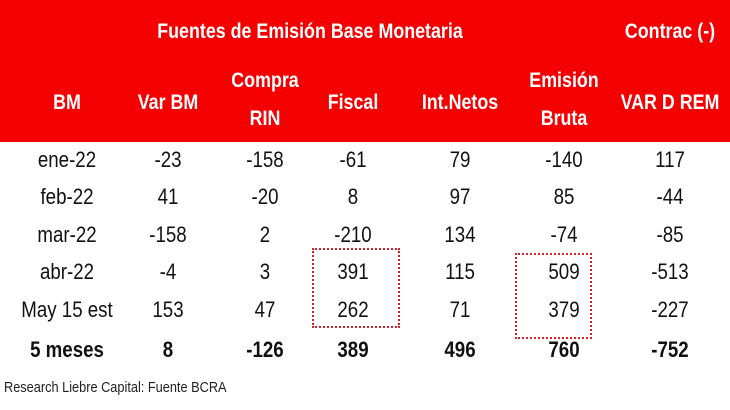 The height and width of the screenshot is (410, 730). What do you see at coordinates (460, 349) in the screenshot?
I see `table-cell: 496` at bounding box center [460, 349].